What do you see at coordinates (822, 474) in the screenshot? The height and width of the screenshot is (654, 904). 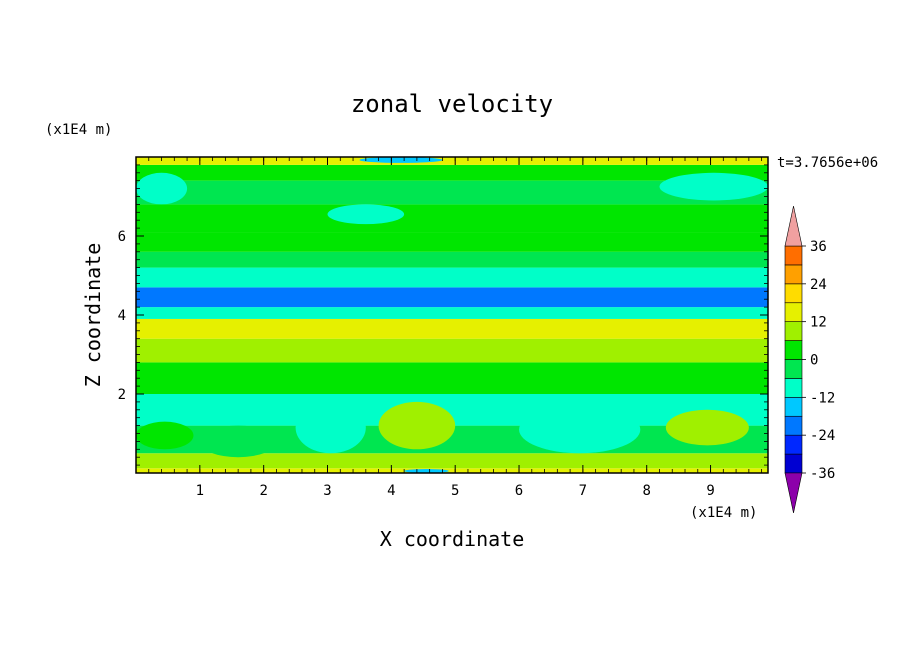 I see `colorbar-label: -36` at bounding box center [822, 474].